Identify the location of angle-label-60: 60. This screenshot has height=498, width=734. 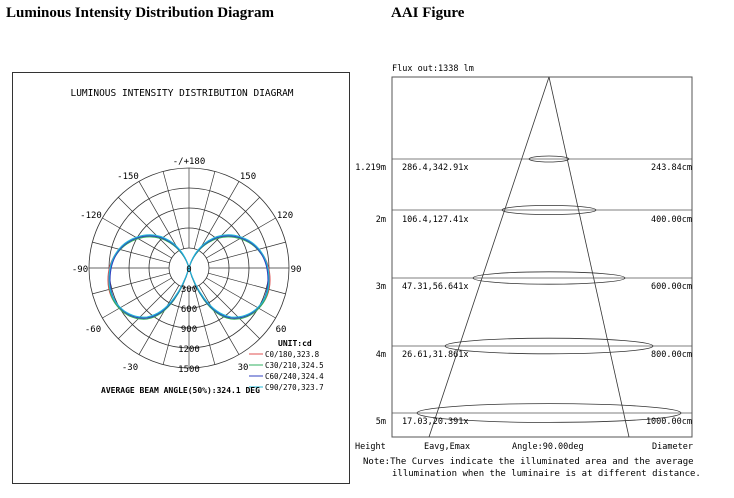
(281, 330).